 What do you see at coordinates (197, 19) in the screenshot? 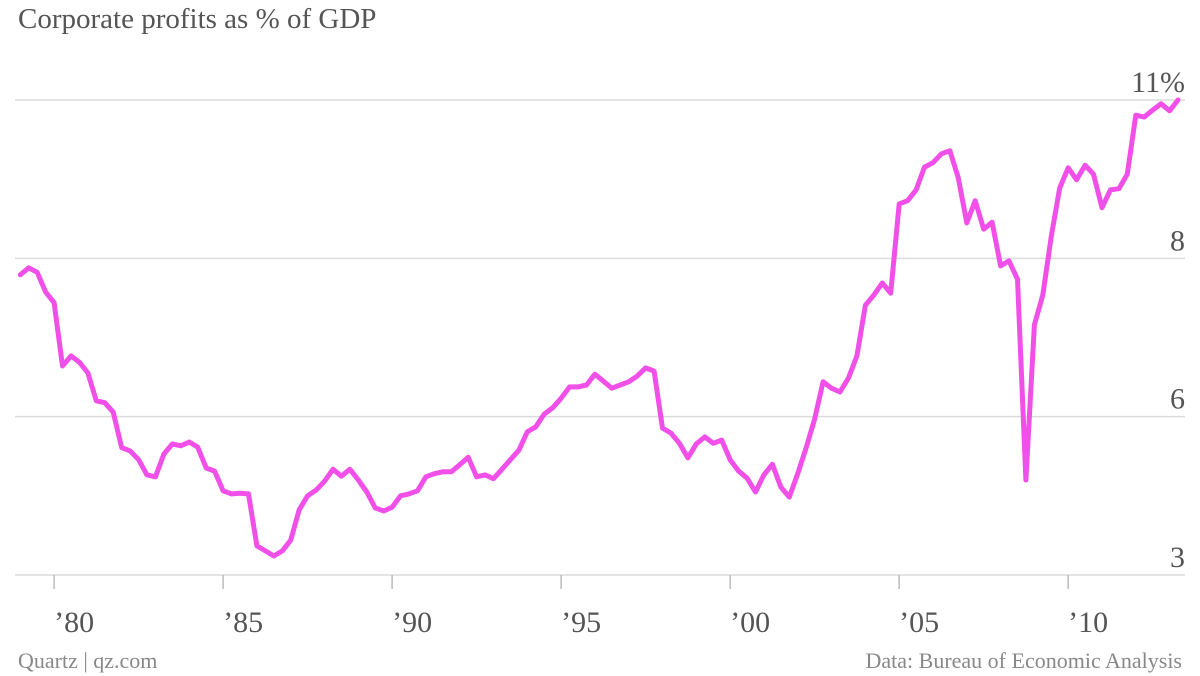
I see `chart-title: Corporate profits as % of GDP` at bounding box center [197, 19].